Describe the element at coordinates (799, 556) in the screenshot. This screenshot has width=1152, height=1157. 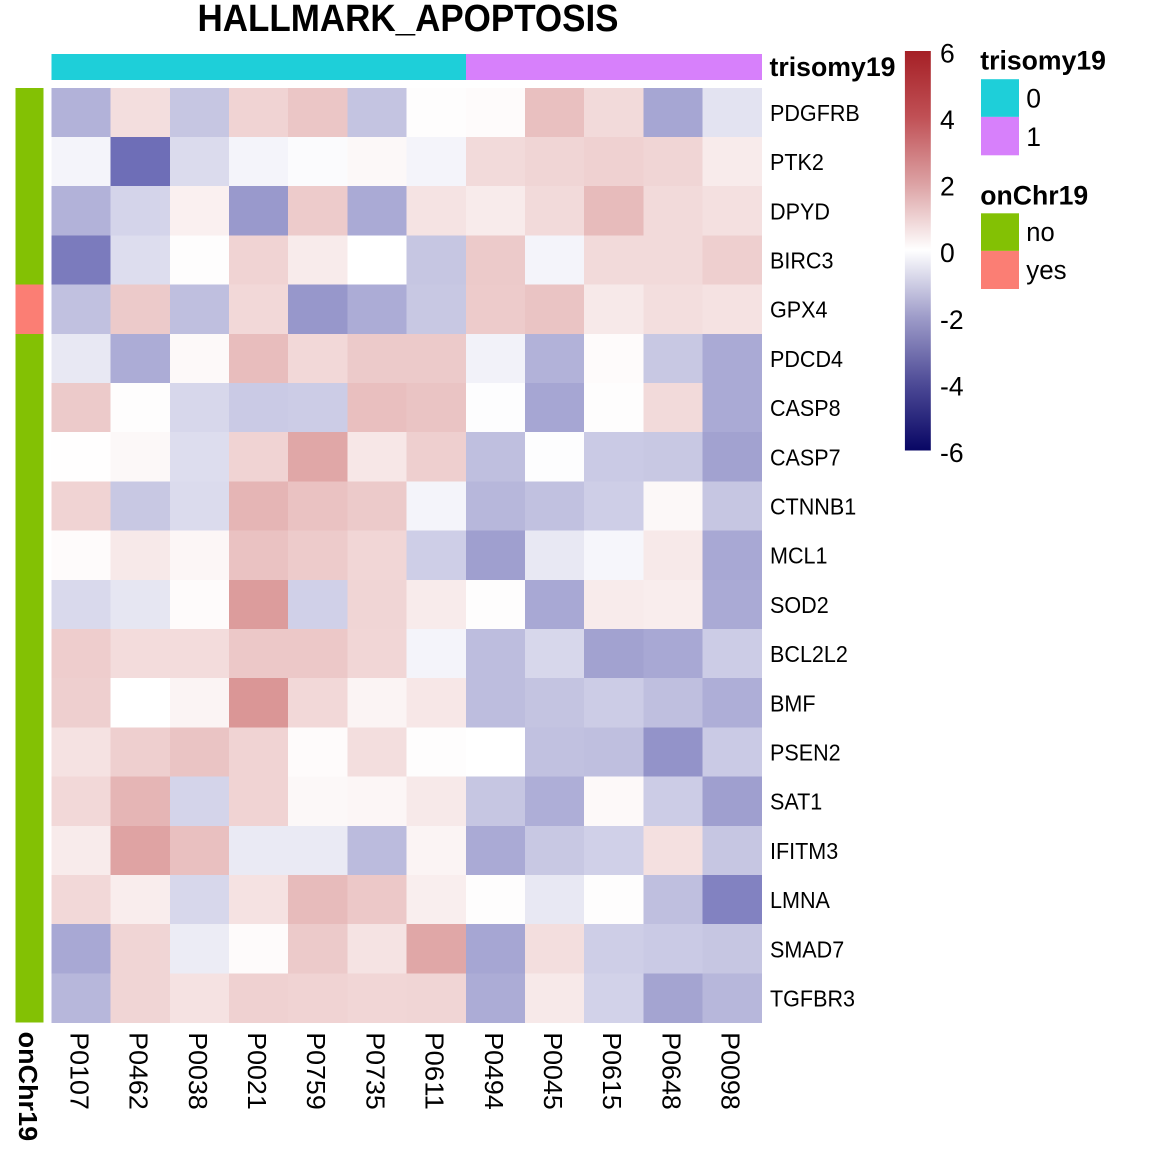
I see `svg-text: MCL1` at that location.